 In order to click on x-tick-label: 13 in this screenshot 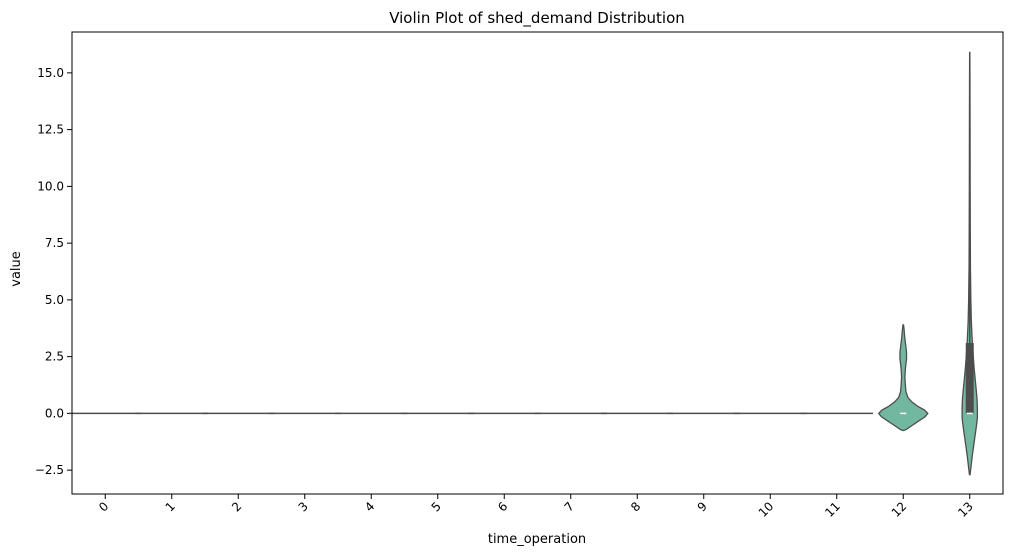, I will do `click(965, 509)`.